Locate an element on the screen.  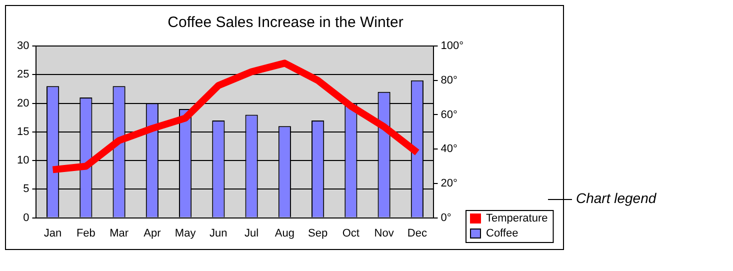
y2-tick-label: 20° is located at coordinates (449, 183).